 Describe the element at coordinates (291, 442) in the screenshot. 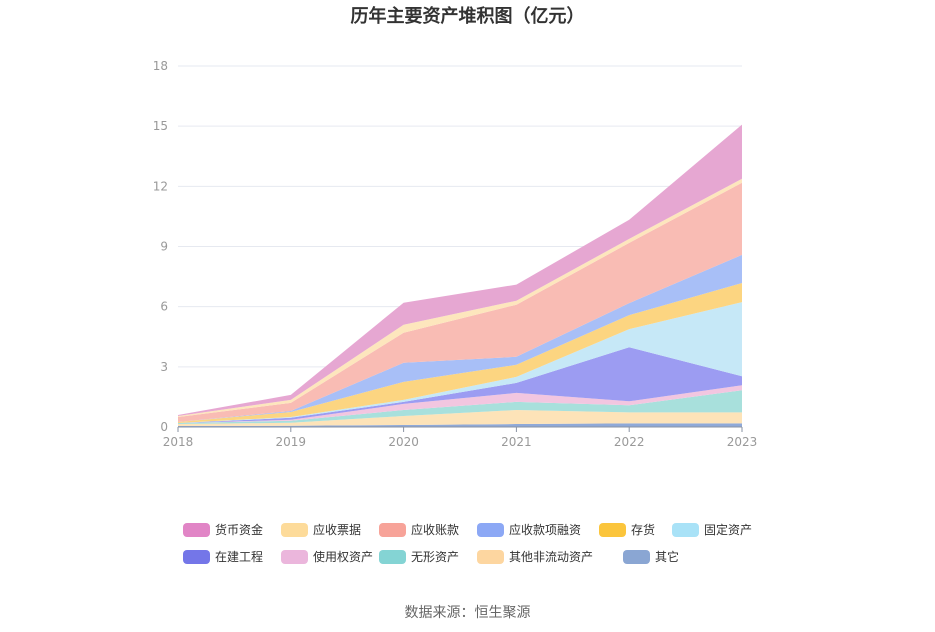

I see `x-tick-label: 2019` at that location.